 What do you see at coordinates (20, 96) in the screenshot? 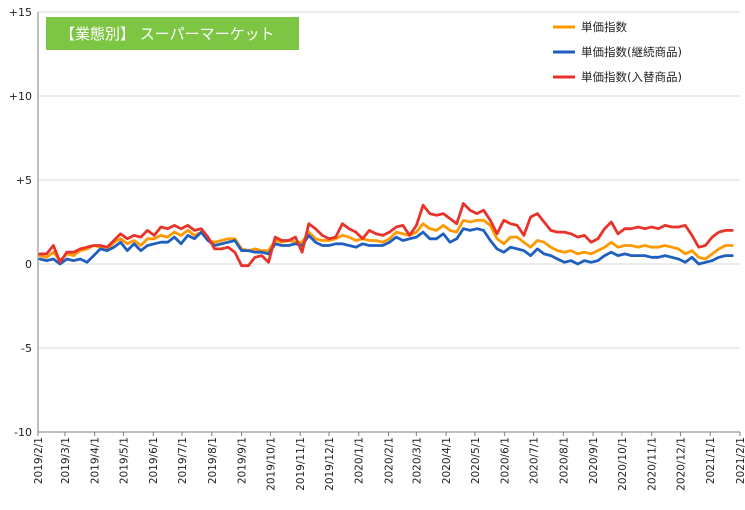
I see `y-tick-label: +10` at bounding box center [20, 96].